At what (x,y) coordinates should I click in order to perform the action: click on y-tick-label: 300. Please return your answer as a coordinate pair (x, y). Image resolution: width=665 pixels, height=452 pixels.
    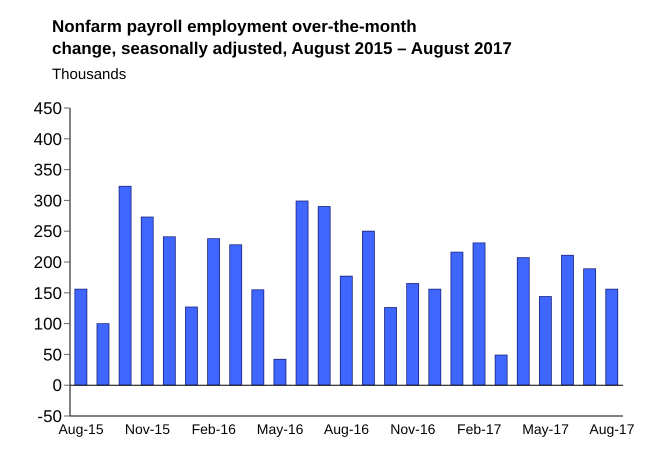
    Looking at the image, I should click on (48, 200).